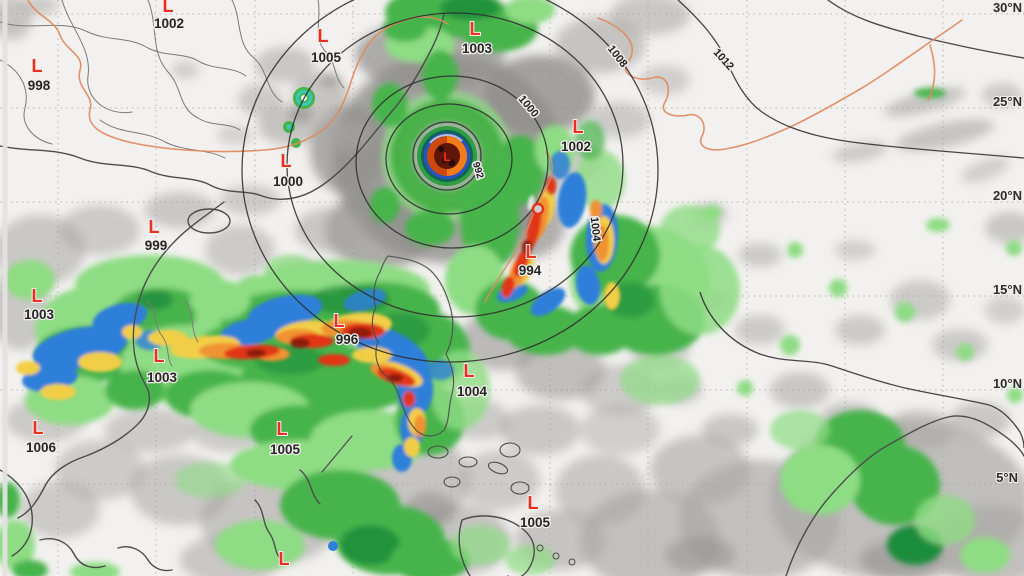 The image size is (1024, 576). Describe the element at coordinates (538, 209) in the screenshot. I see `storm-position-marker` at that location.